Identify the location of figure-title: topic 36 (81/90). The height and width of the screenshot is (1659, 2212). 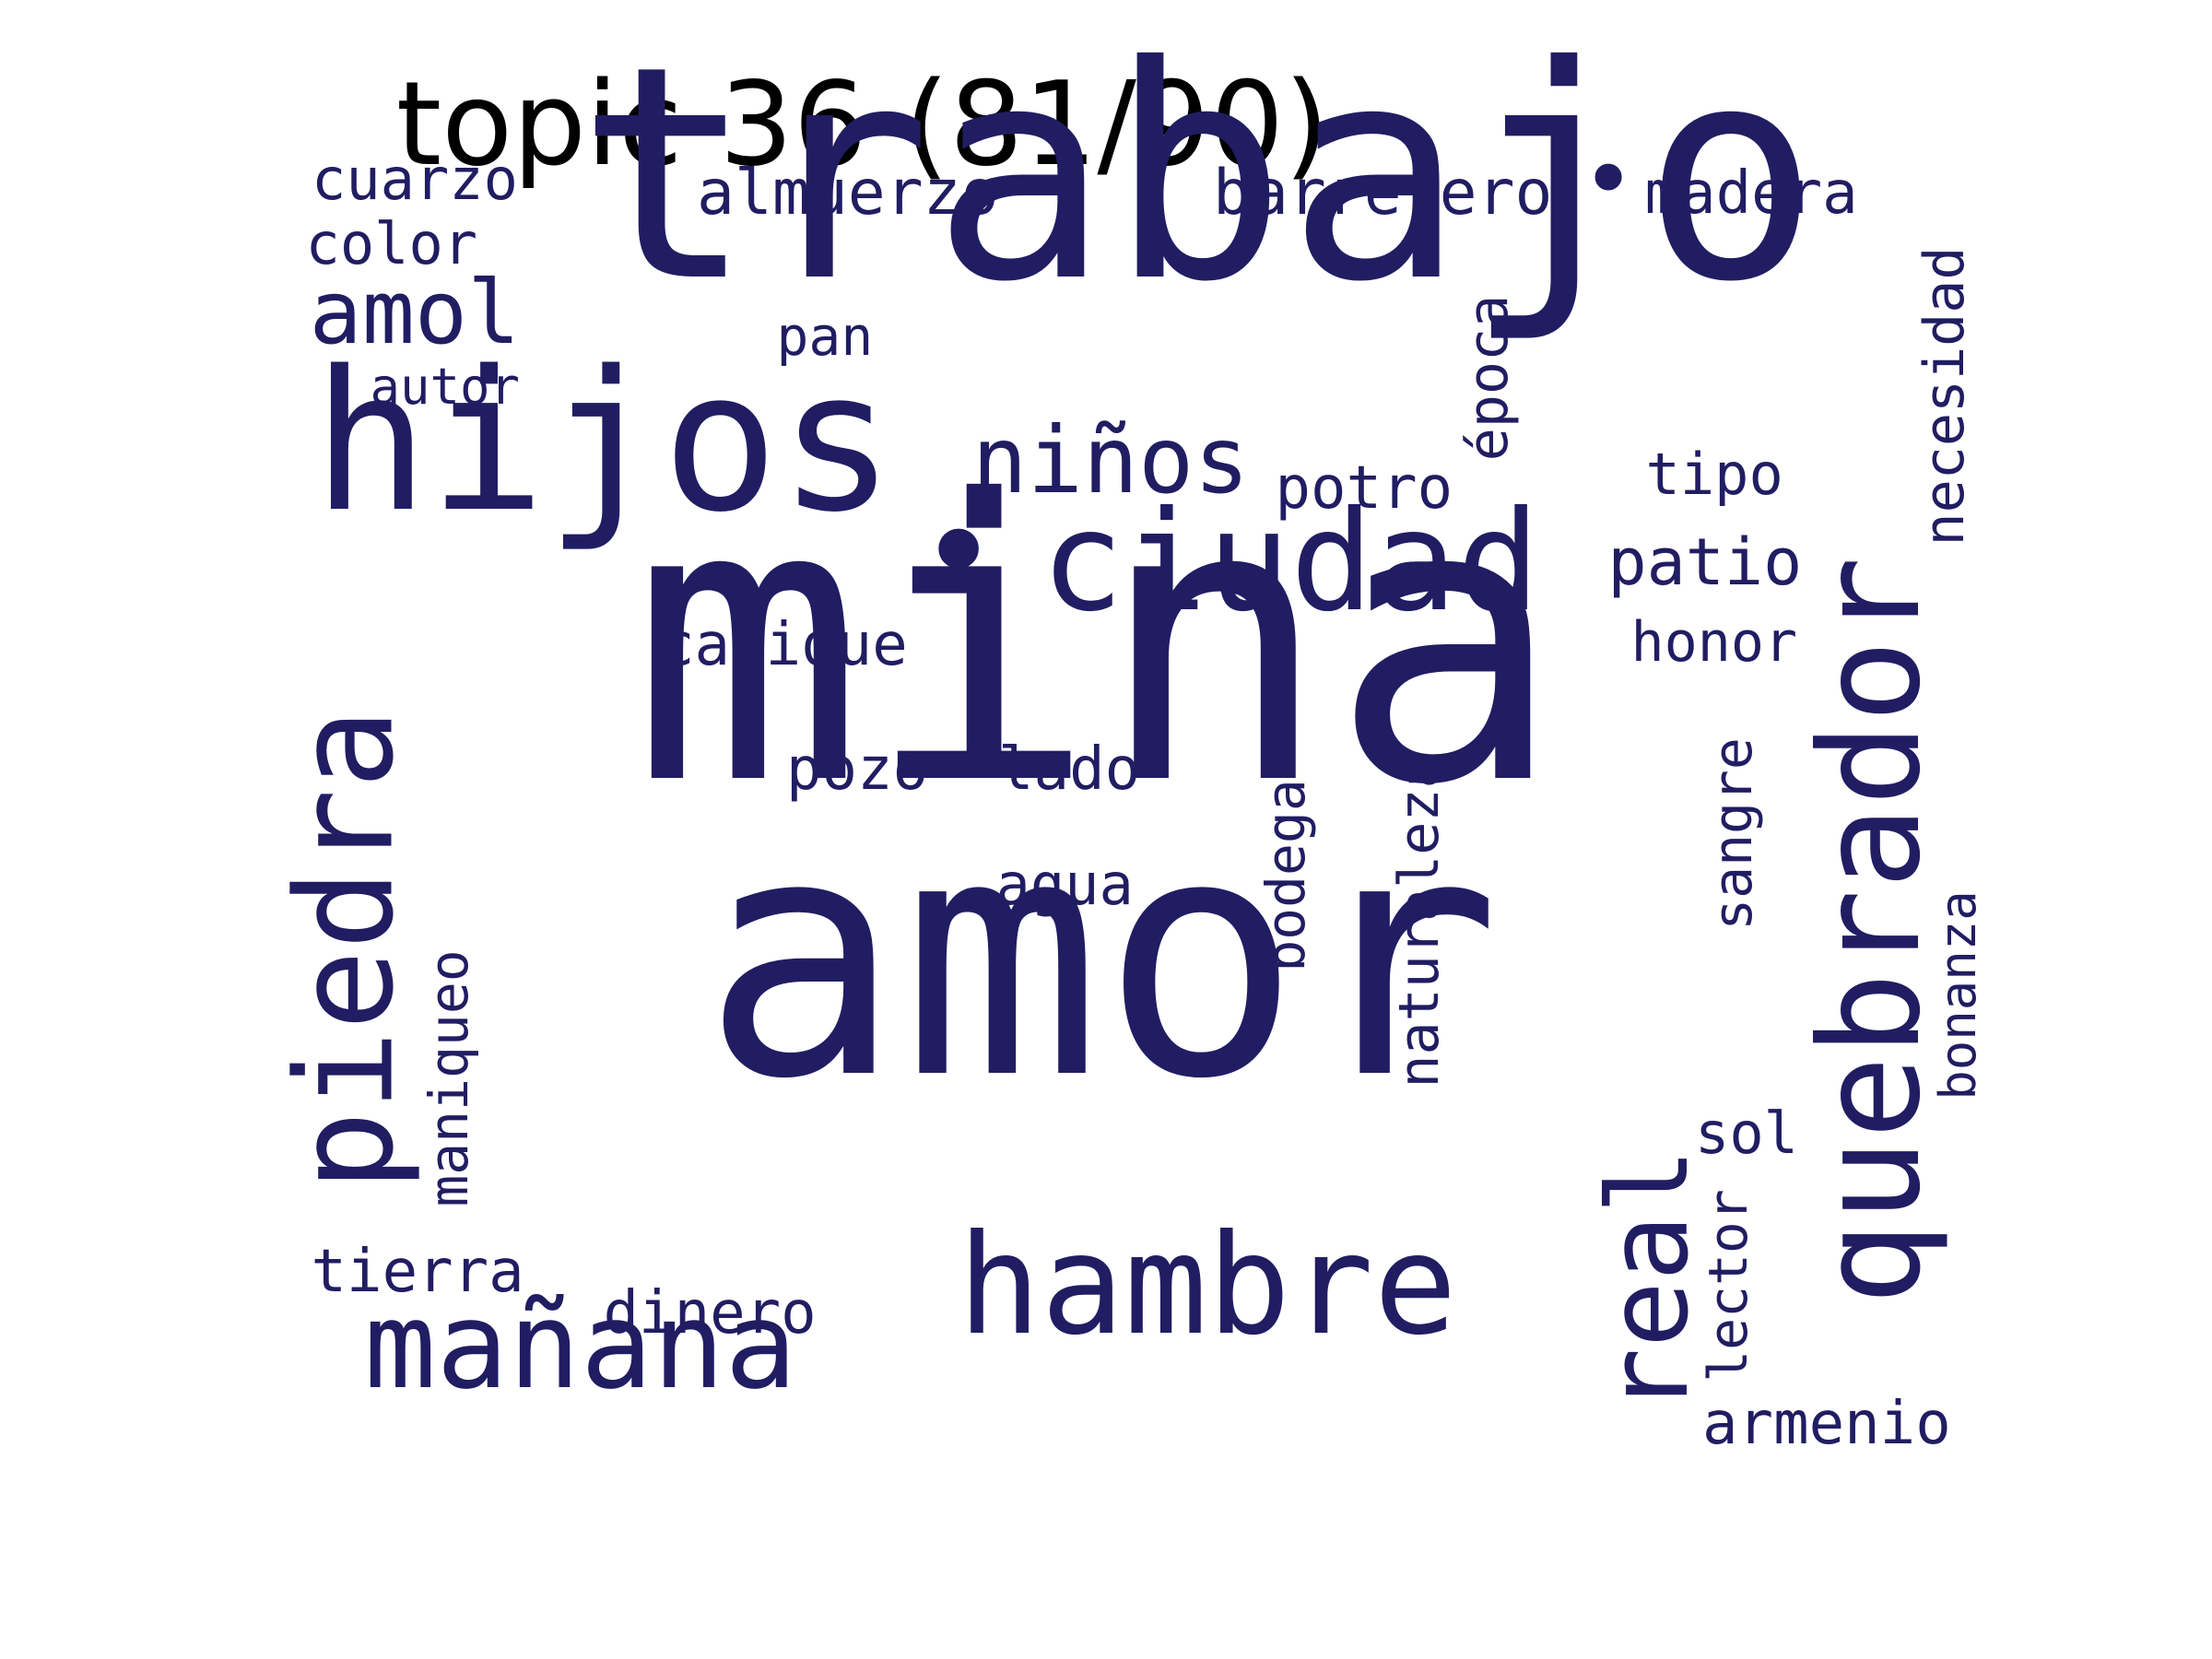
(862, 124).